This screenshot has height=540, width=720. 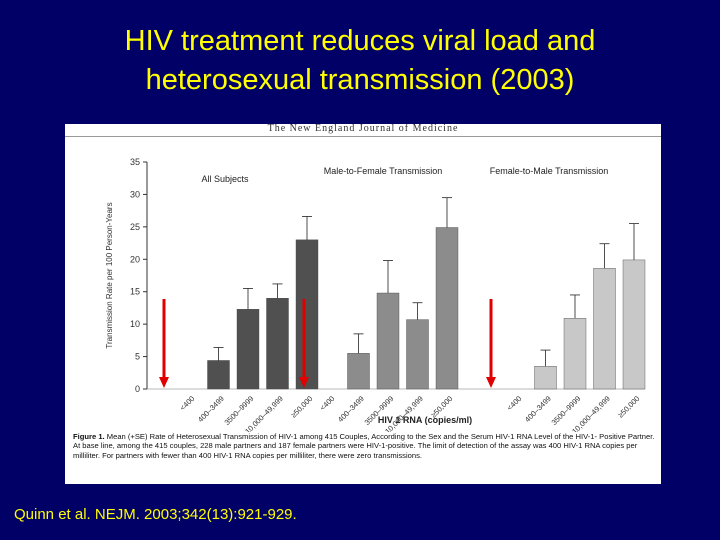 What do you see at coordinates (425, 420) in the screenshot?
I see `x-axis-label: HIV 1 RNA (copies/ml)` at bounding box center [425, 420].